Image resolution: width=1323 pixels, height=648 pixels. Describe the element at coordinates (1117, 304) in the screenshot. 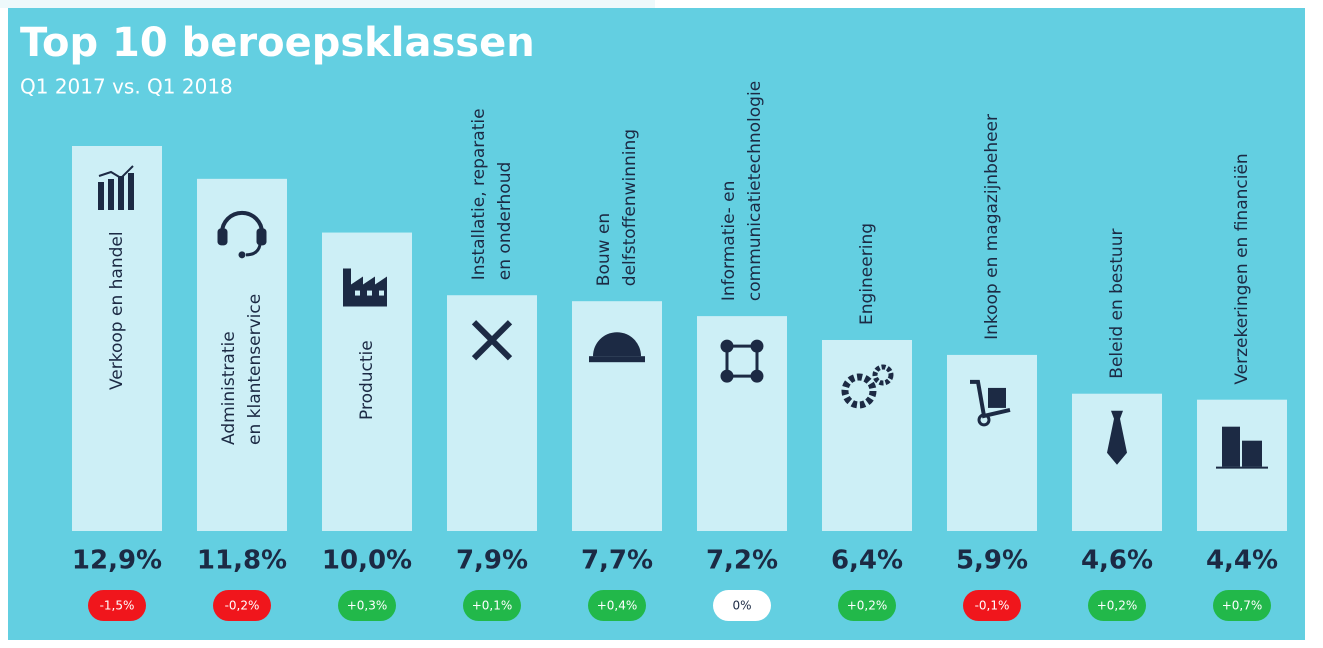

I see `category-label: Beleid en bestuur` at that location.